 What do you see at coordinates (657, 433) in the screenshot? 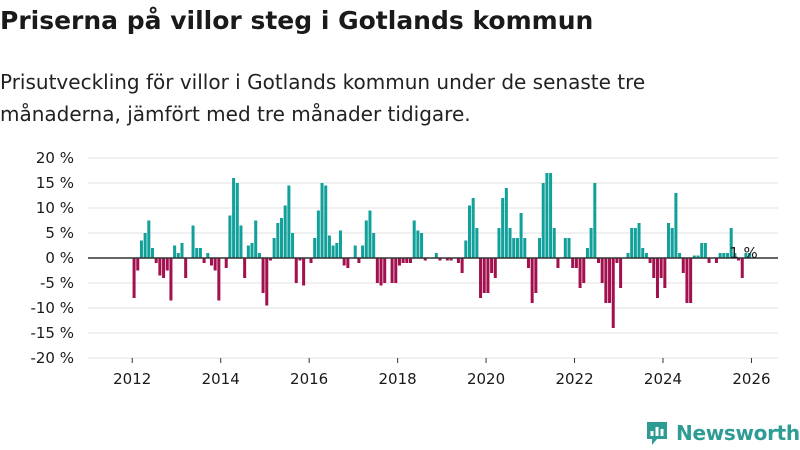
I see `newsworthy-logo-icon` at bounding box center [657, 433].